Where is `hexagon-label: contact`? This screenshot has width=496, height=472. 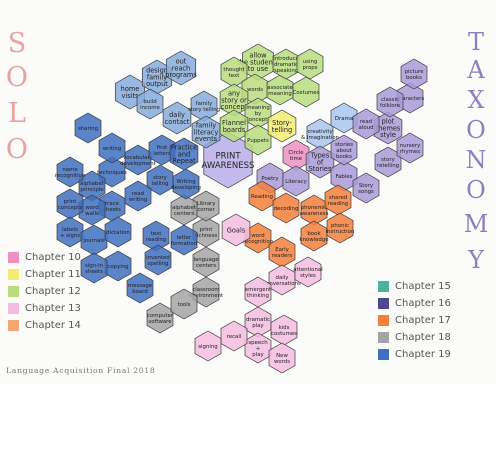 hexagon-label: contact is located at coordinates (177, 122).